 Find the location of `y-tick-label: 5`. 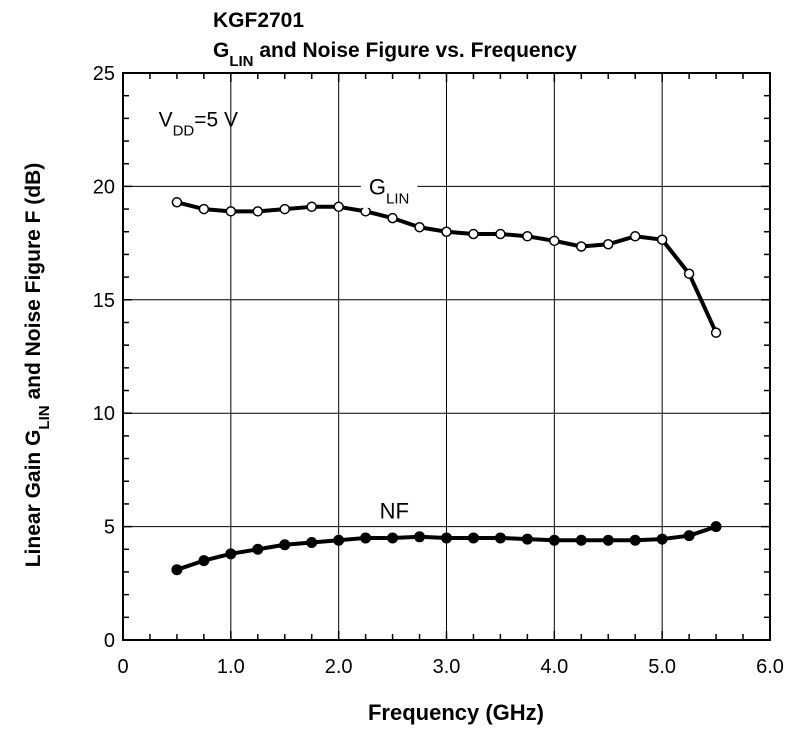

y-tick-label: 5 is located at coordinates (109, 528).